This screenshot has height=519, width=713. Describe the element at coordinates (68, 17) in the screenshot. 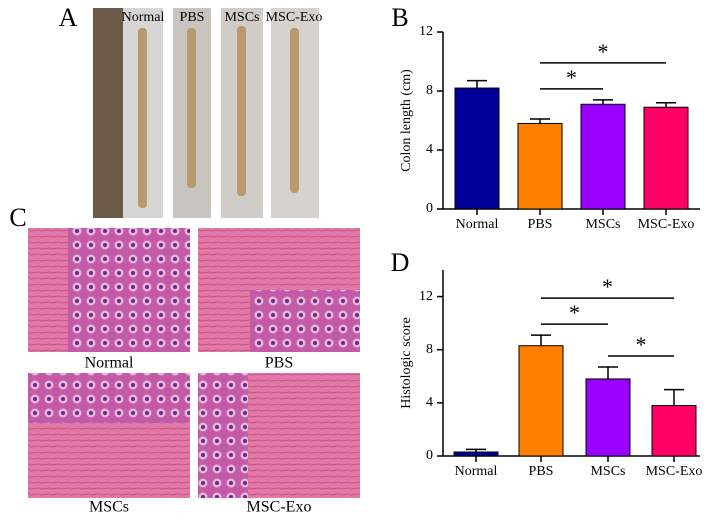

I see `panel-label: A` at that location.